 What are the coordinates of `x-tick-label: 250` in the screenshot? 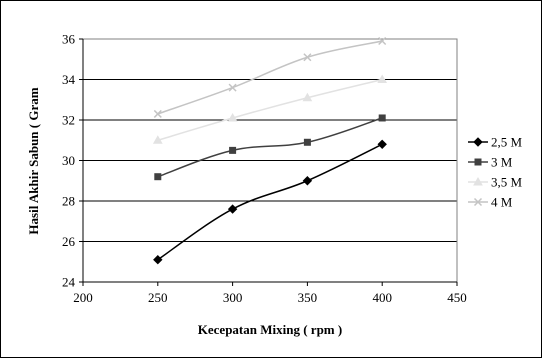 It's located at (158, 297).